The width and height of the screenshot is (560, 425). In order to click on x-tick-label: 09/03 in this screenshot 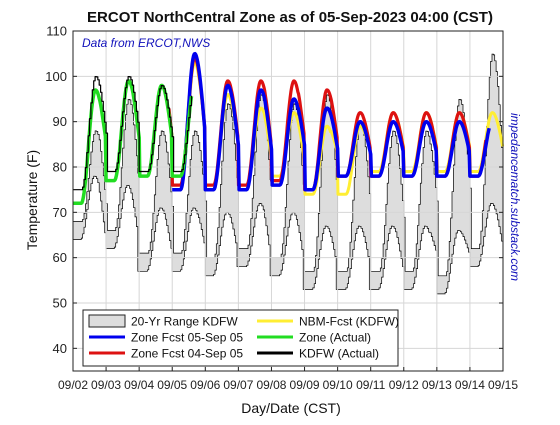, I will do `click(106, 385)`.